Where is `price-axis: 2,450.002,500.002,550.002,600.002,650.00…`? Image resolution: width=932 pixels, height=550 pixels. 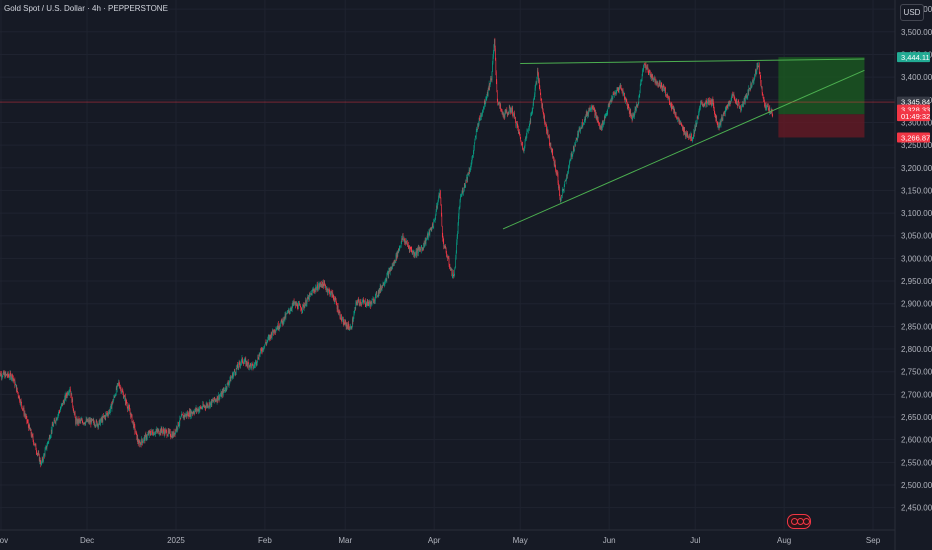
price-axis: 2,450.002,500.002,550.002,600.002,650.00… is located at coordinates (916, 259).